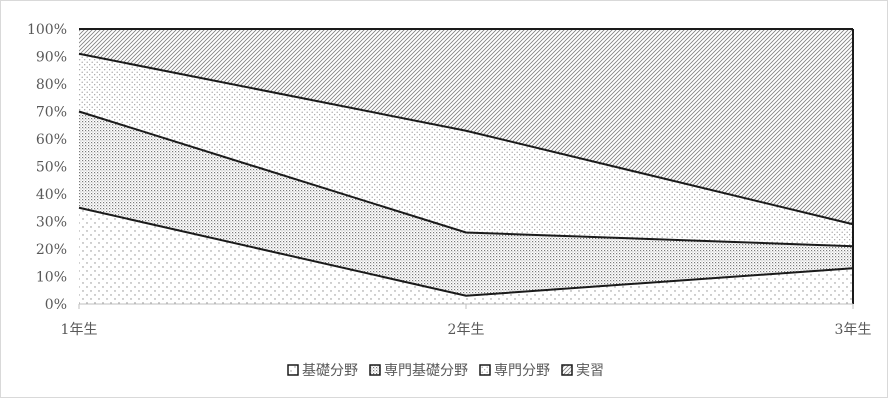  I want to click on legend: 基礎分野 専門基礎分野 専門分野 実習, so click(445, 370).